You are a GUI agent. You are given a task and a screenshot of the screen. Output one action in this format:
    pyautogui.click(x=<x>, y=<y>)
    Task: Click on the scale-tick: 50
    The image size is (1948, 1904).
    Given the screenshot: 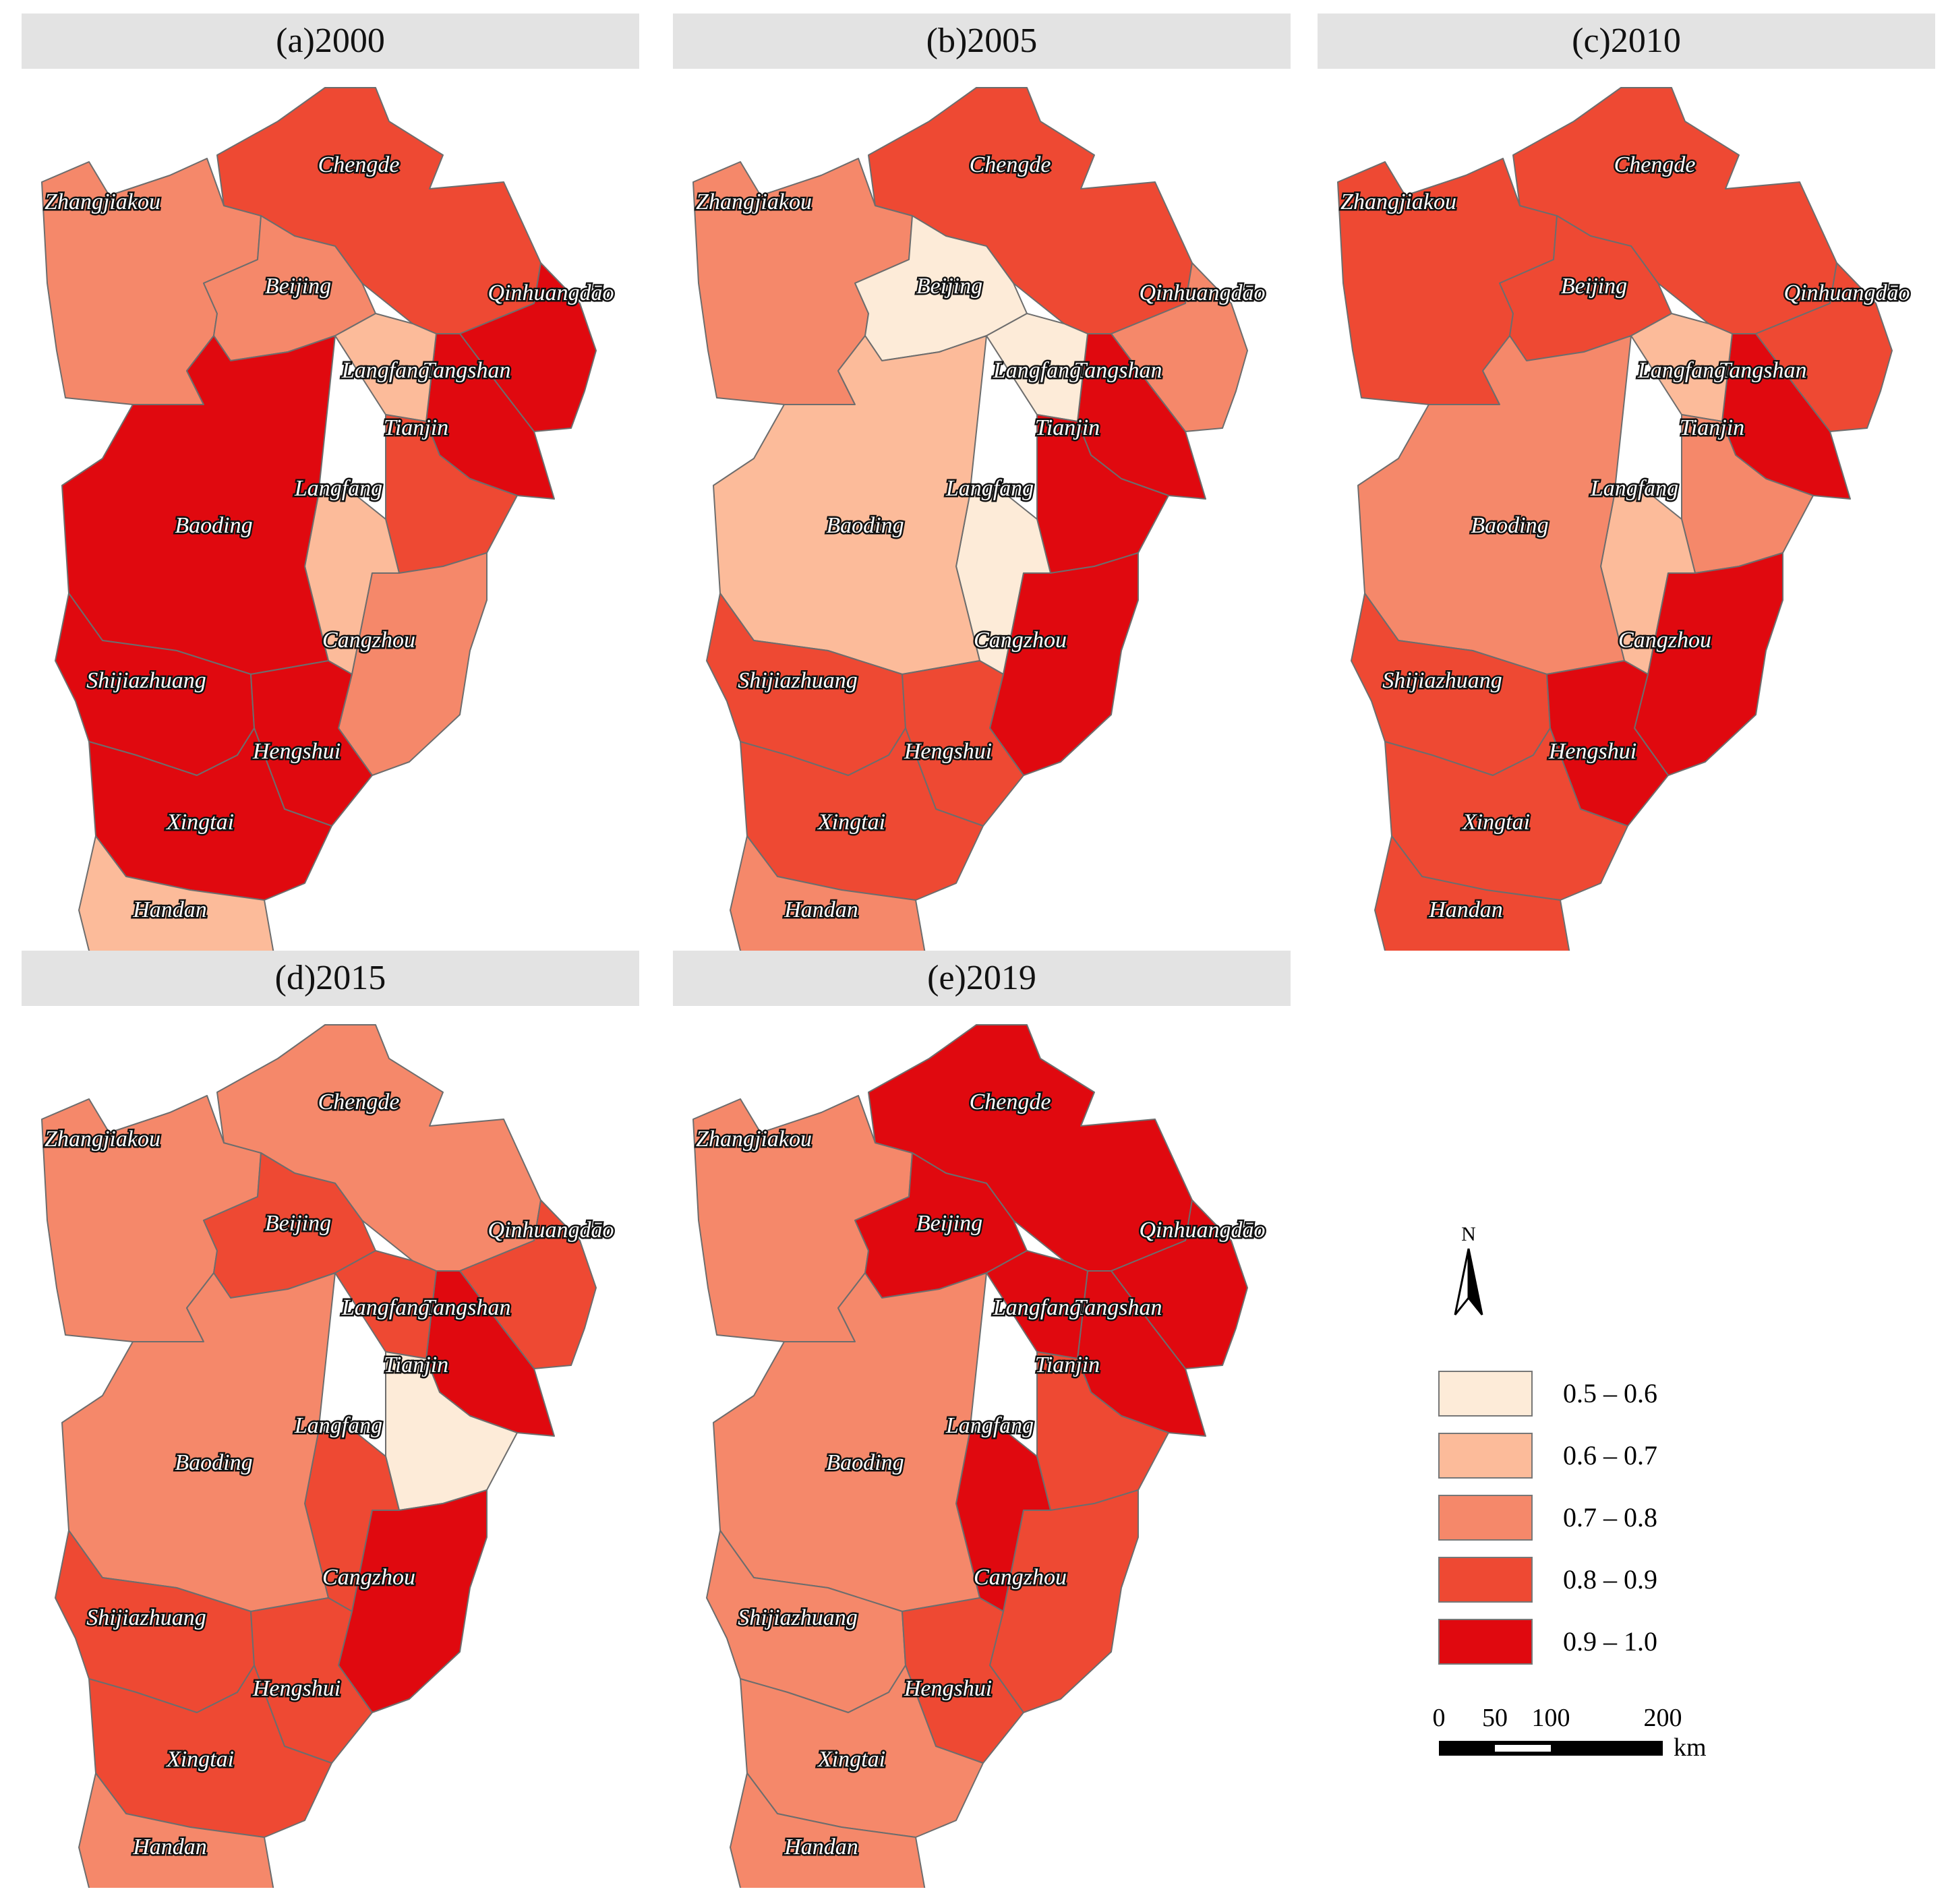 What is the action you would take?
    pyautogui.click(x=1495, y=1718)
    